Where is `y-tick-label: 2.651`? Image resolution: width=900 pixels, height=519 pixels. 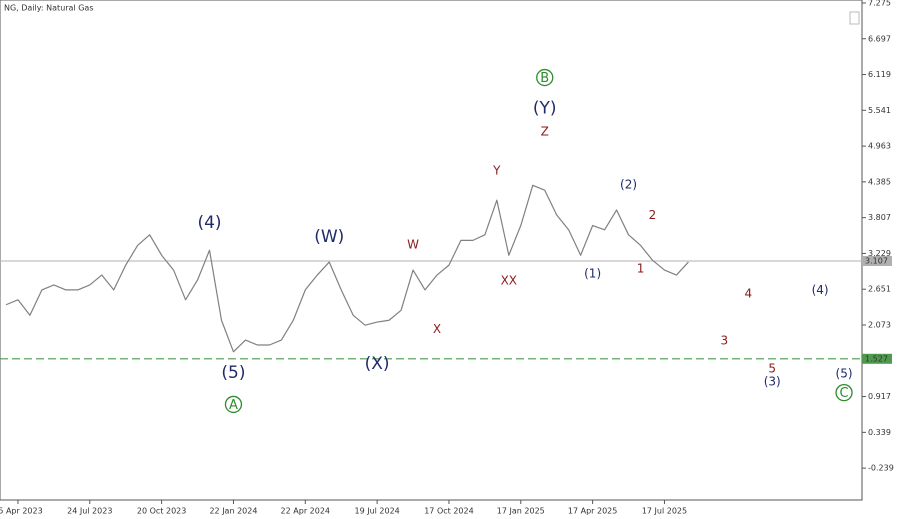
y-tick-label: 2.651 is located at coordinates (879, 289).